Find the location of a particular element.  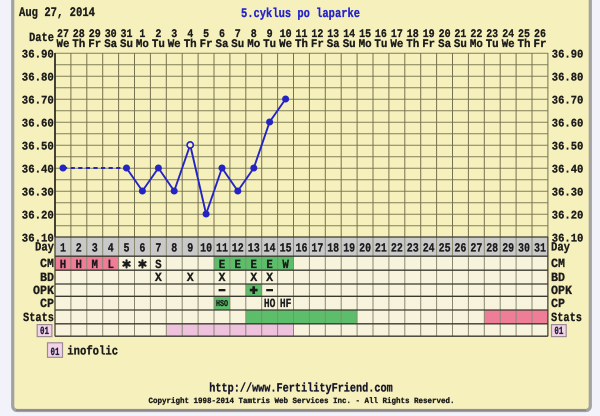

svg-text: 18 is located at coordinates (333, 249).